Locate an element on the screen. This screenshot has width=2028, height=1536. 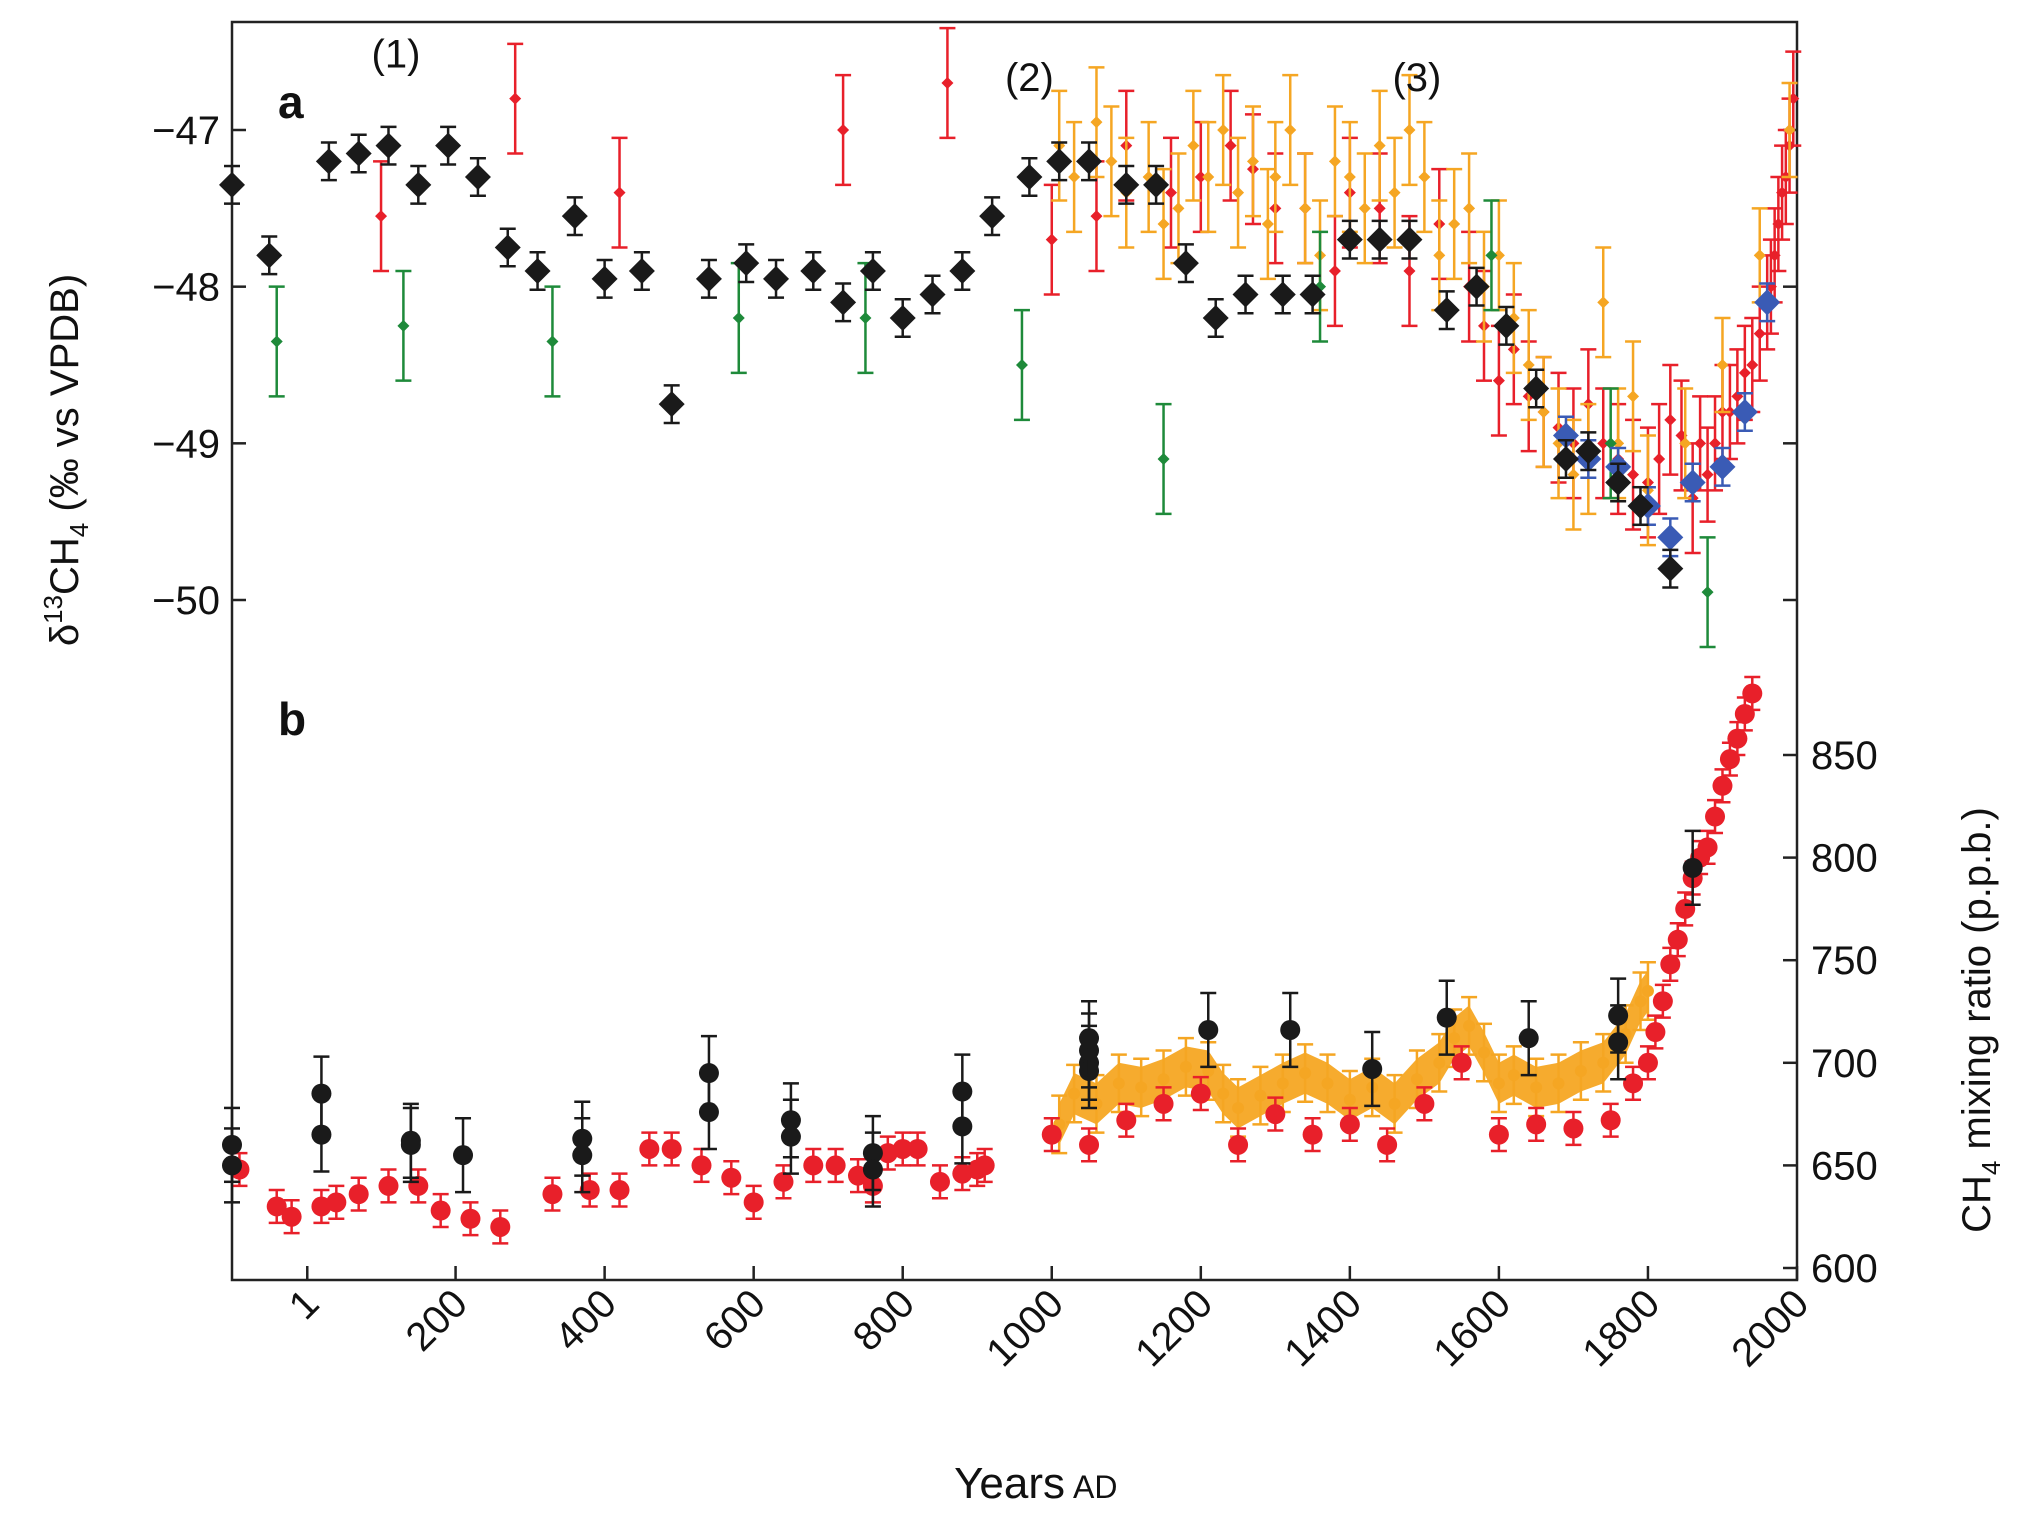
x-tick-label-1600: 1600 is located at coordinates (1472, 1328).